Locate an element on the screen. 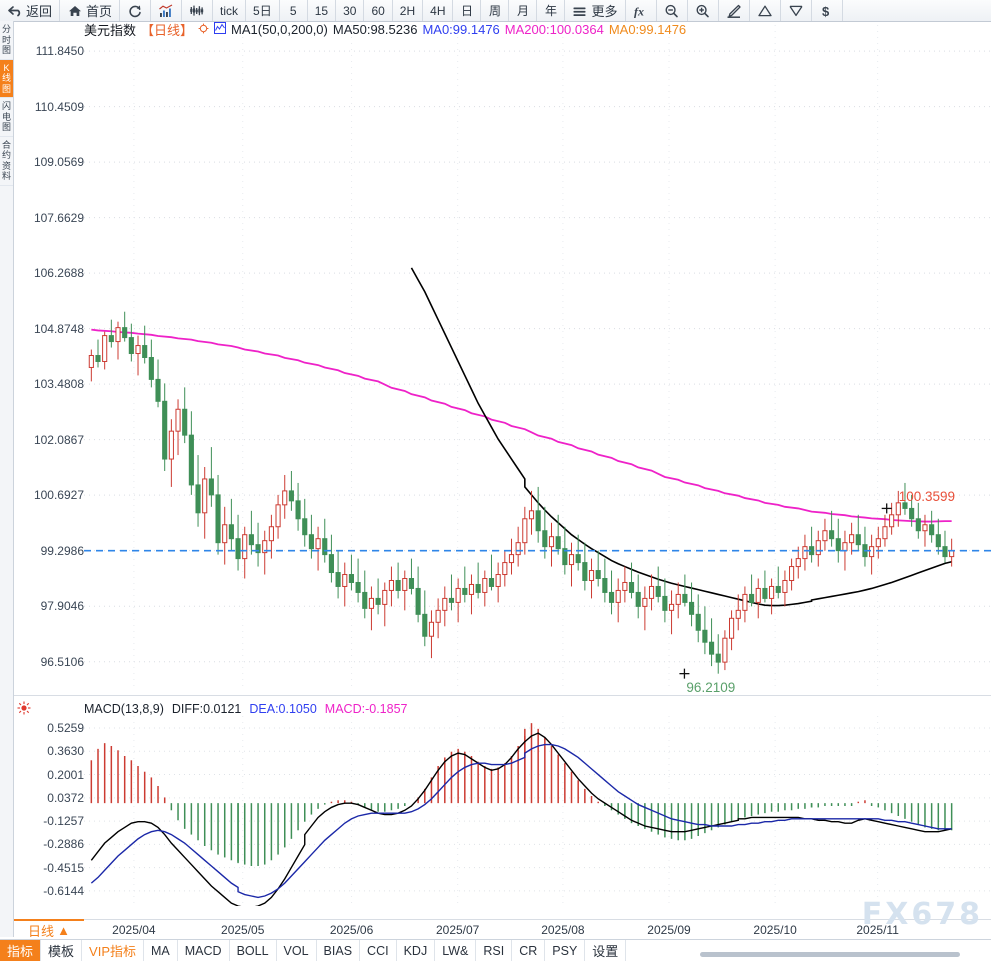 This screenshot has height=962, width=991. toolbar-period-15: 15 is located at coordinates (322, 10).